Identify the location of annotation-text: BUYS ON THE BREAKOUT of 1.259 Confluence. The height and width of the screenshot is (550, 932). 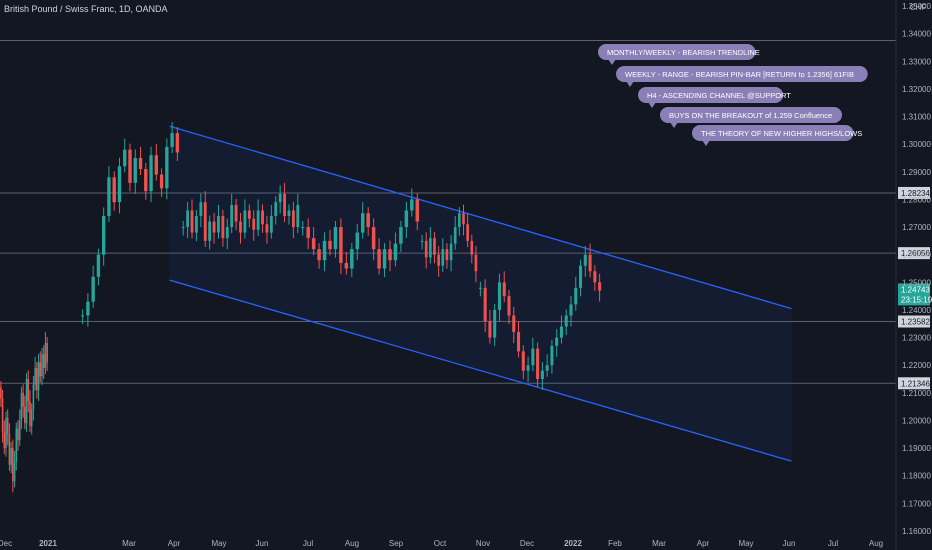
(750, 115).